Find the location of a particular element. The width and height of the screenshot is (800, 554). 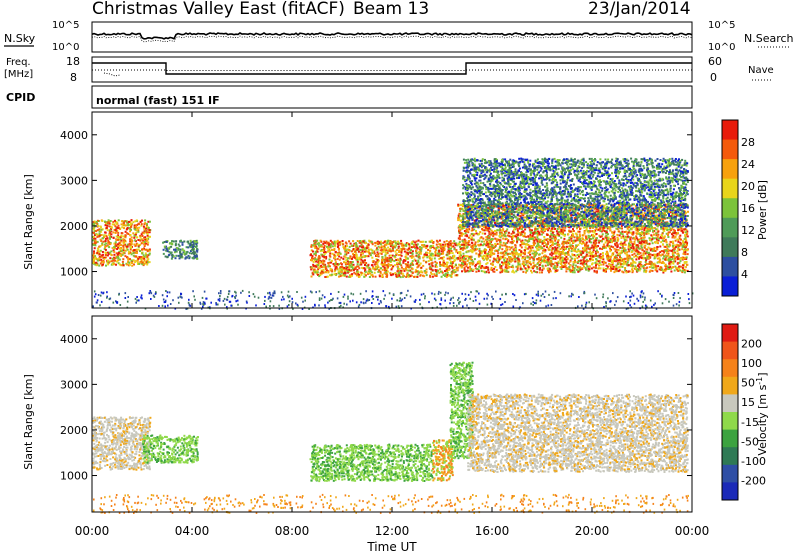

noise-tick-left-top: 10^5 is located at coordinates (65, 25).